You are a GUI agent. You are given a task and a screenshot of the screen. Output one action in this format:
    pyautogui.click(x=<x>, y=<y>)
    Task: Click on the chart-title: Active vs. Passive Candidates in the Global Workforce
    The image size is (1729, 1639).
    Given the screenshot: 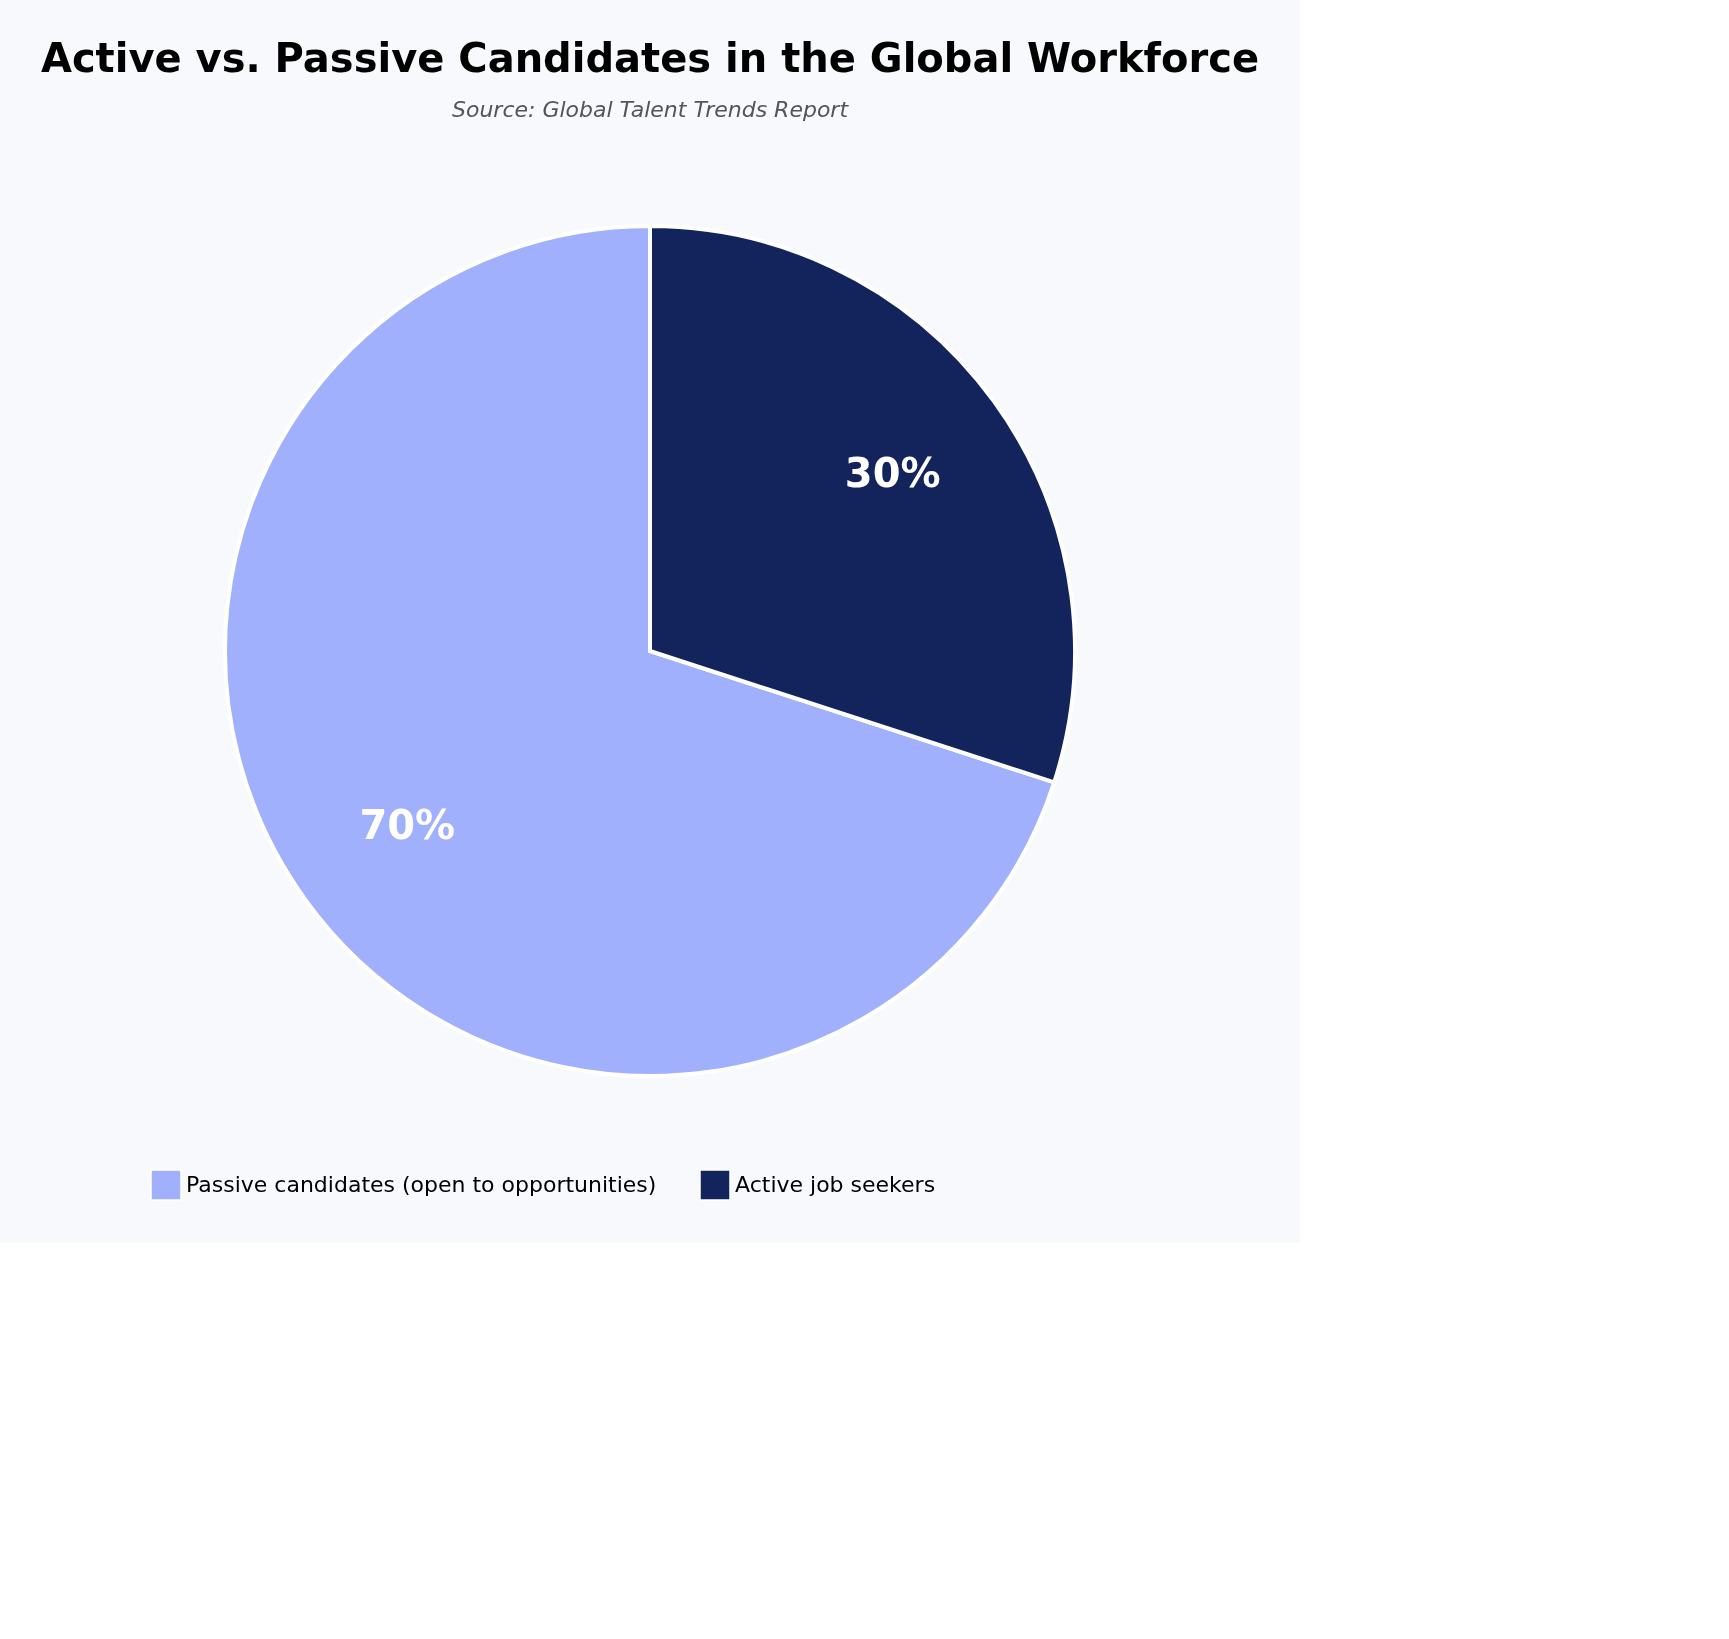 What is the action you would take?
    pyautogui.click(x=650, y=58)
    